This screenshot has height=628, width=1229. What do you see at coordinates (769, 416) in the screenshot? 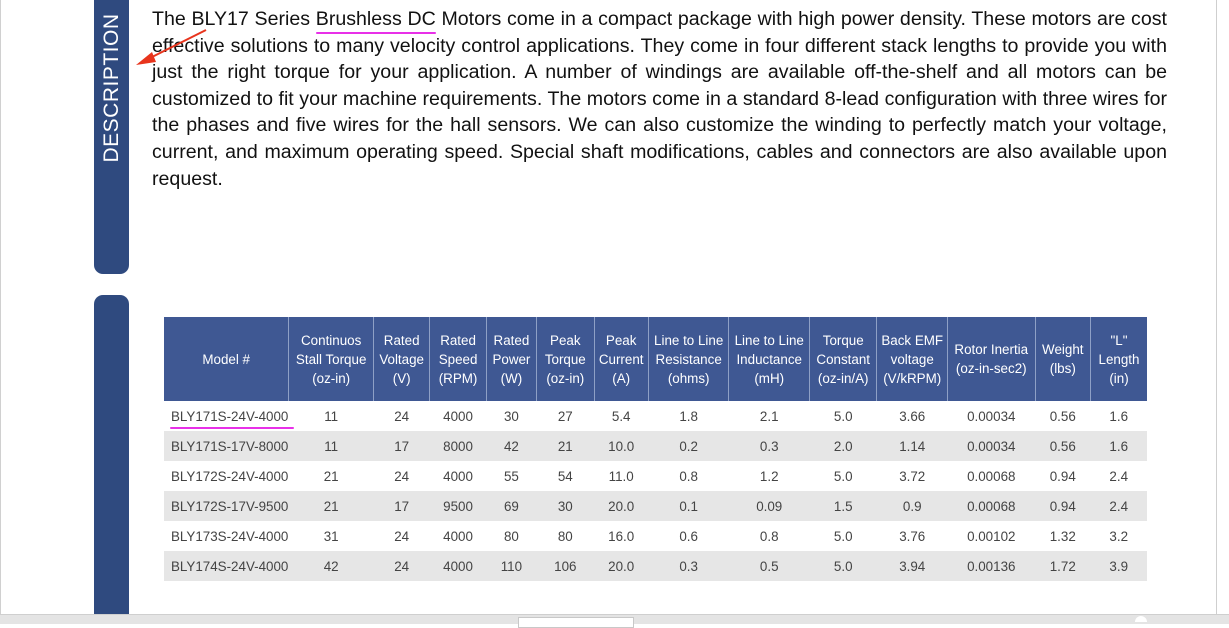
I see `value-cell: 2.1` at bounding box center [769, 416].